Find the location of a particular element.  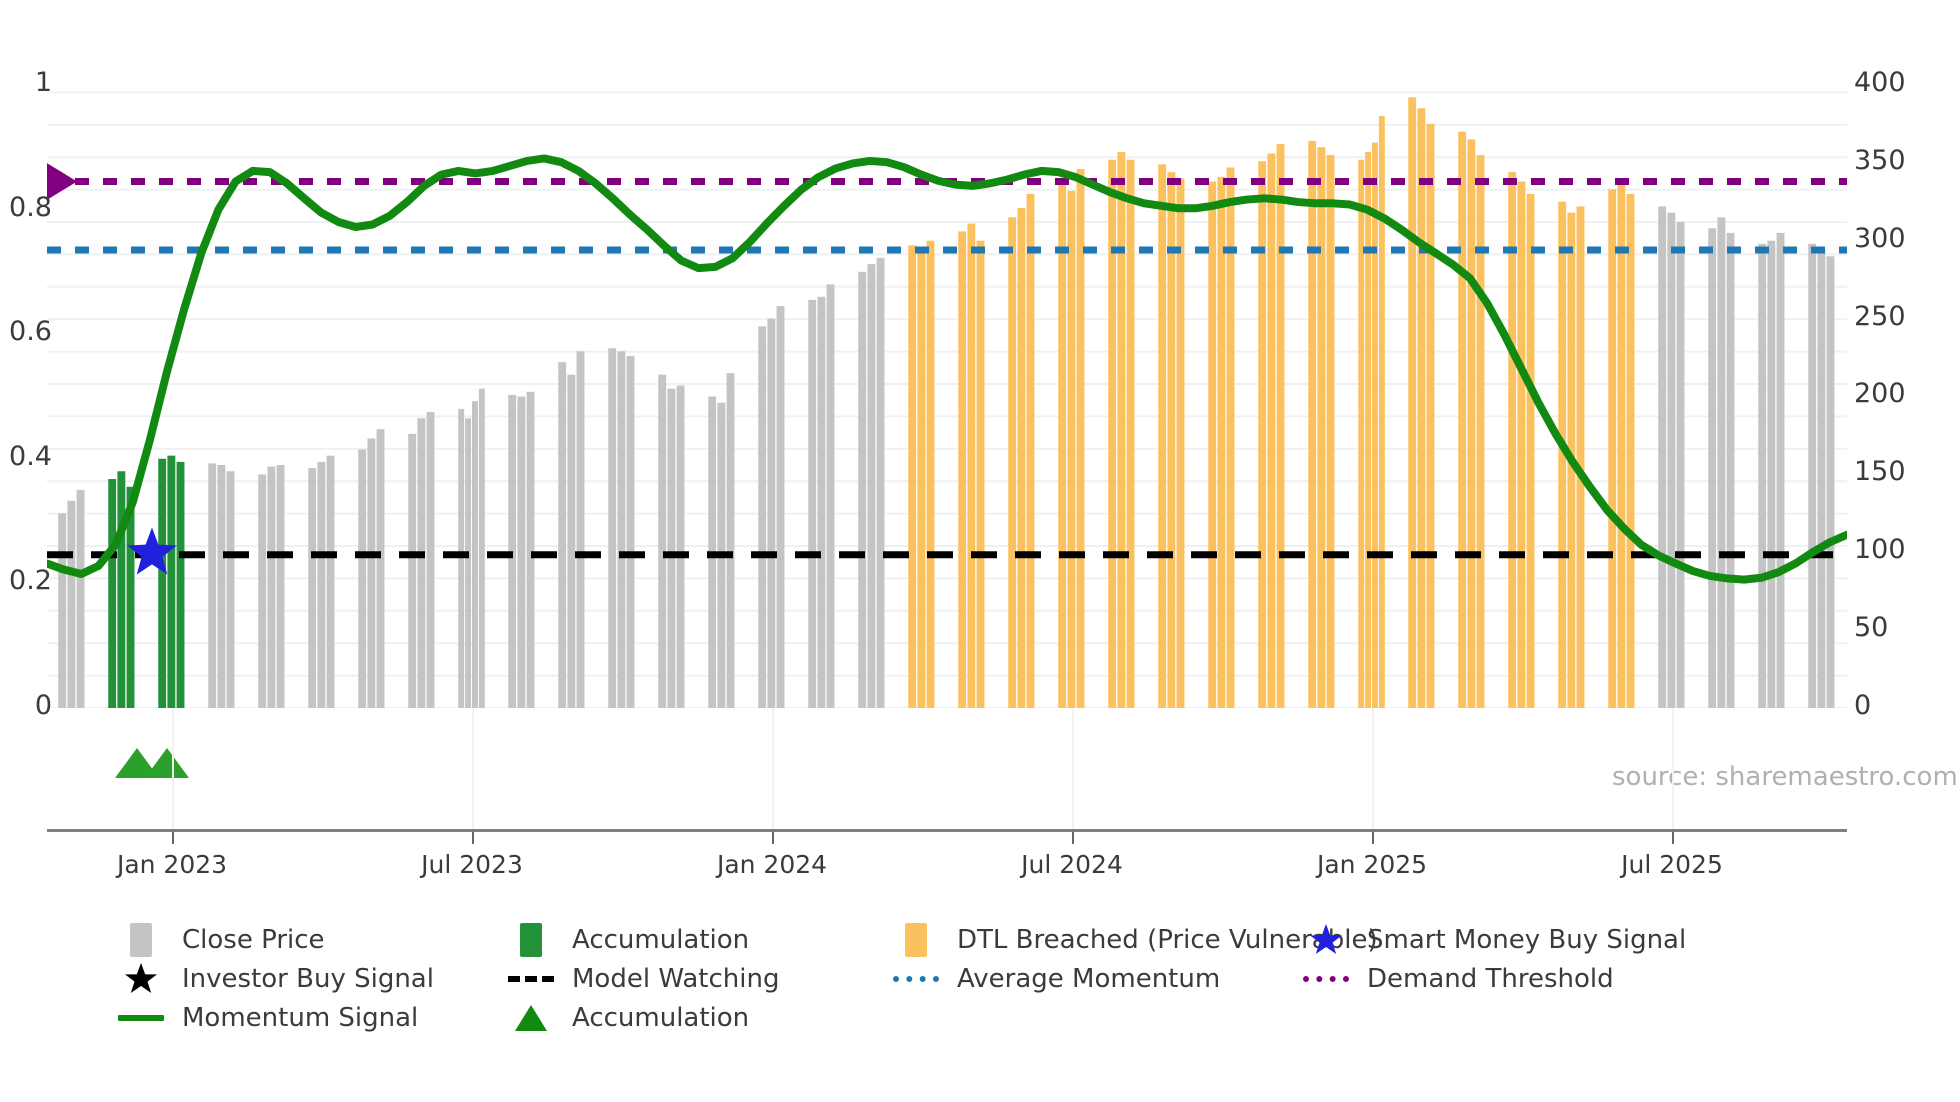

smart-money-buy-star is located at coordinates (152, 551).